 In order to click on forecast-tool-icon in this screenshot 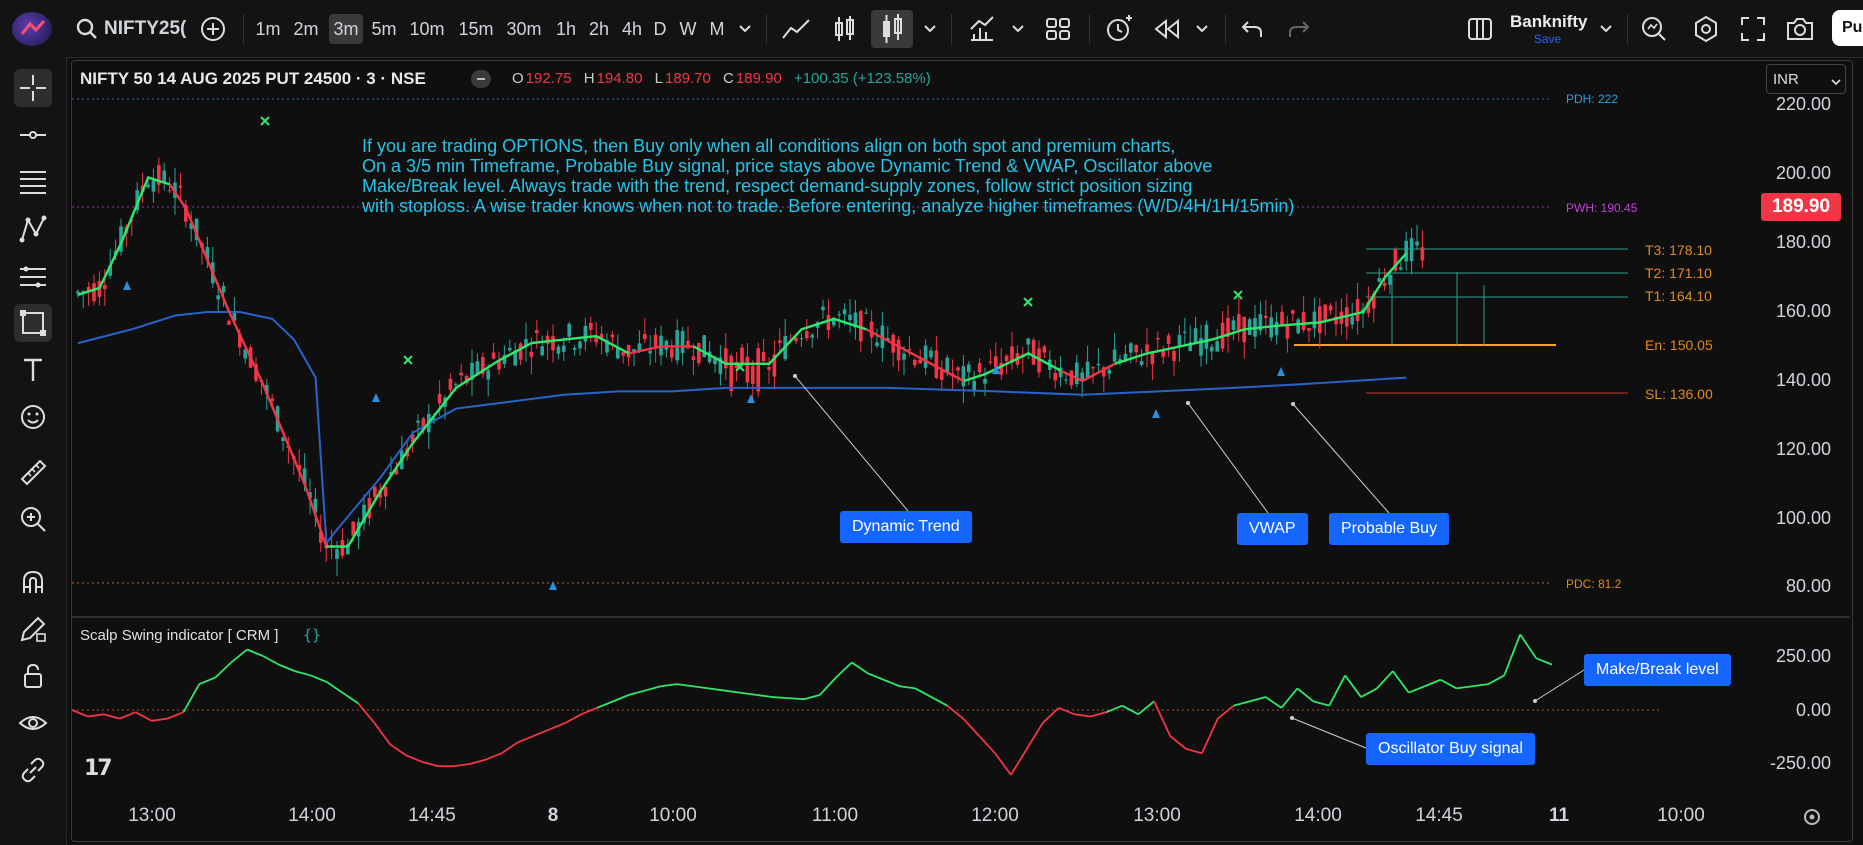, I will do `click(33, 276)`.